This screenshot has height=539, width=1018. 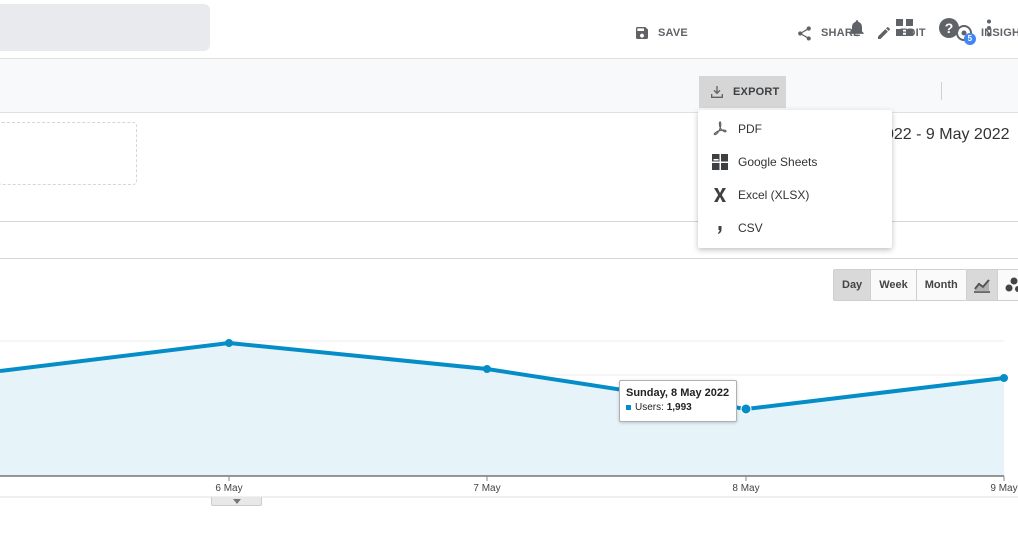 What do you see at coordinates (745, 488) in the screenshot?
I see `x-tick-label: 8 May` at bounding box center [745, 488].